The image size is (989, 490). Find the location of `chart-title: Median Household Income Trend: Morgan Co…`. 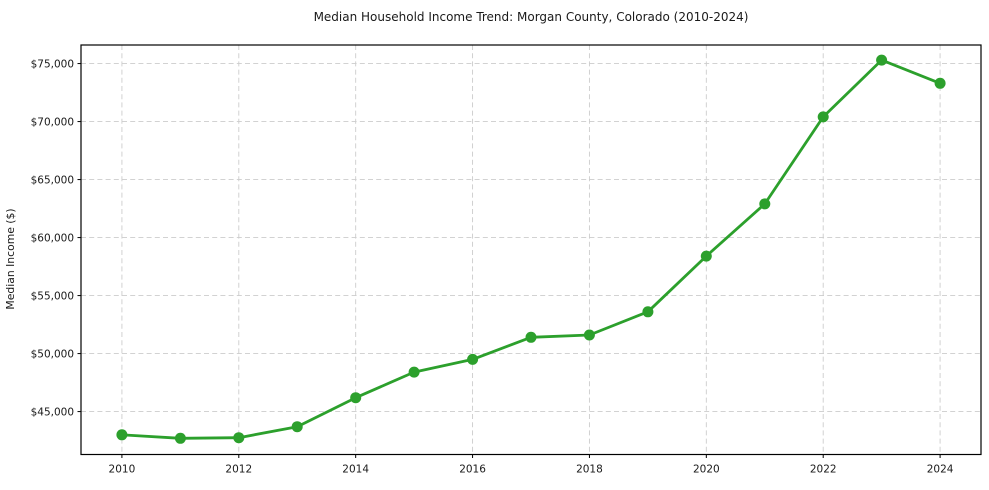

chart-title: Median Household Income Trend: Morgan Co… is located at coordinates (531, 17).